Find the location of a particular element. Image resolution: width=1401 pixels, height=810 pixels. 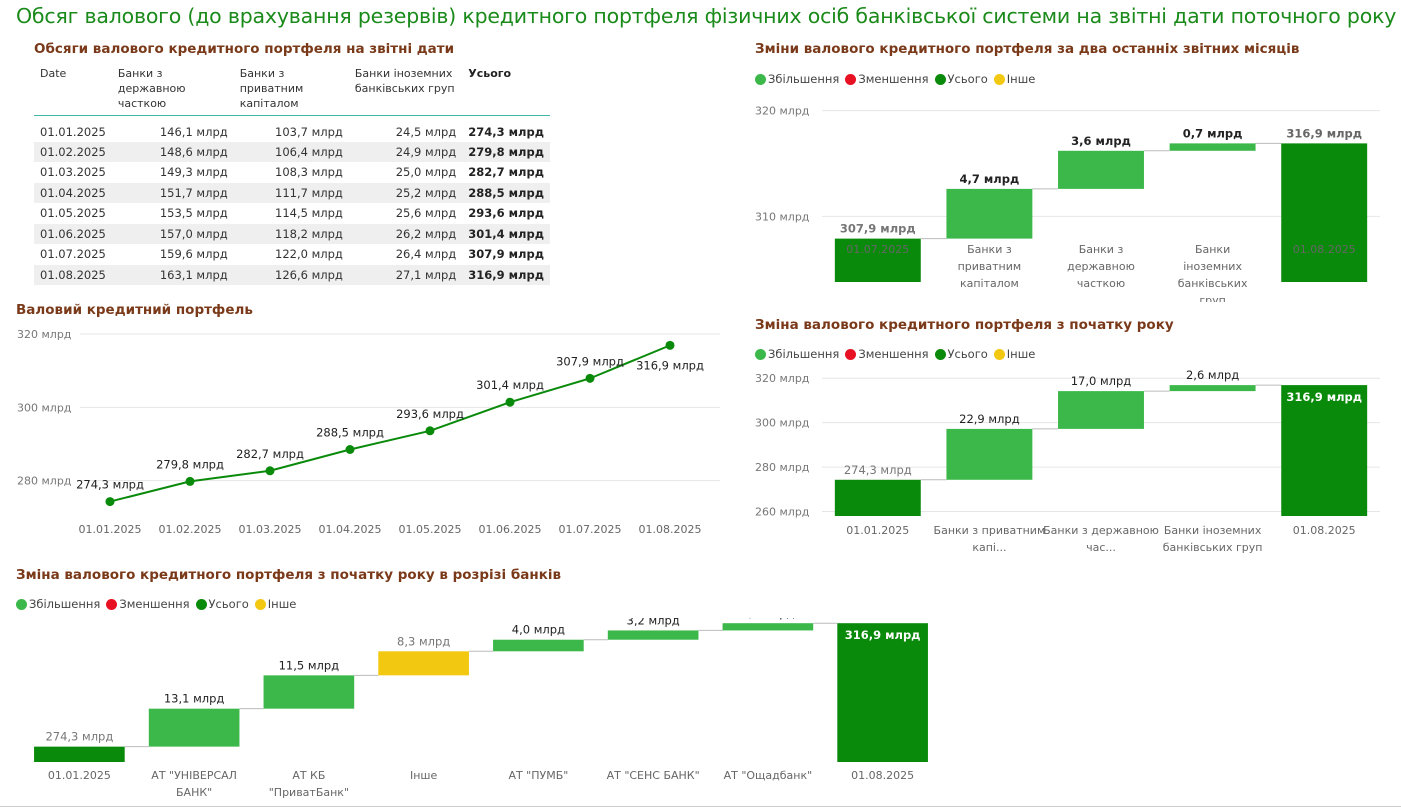

column-header-date: Date is located at coordinates (73, 89).